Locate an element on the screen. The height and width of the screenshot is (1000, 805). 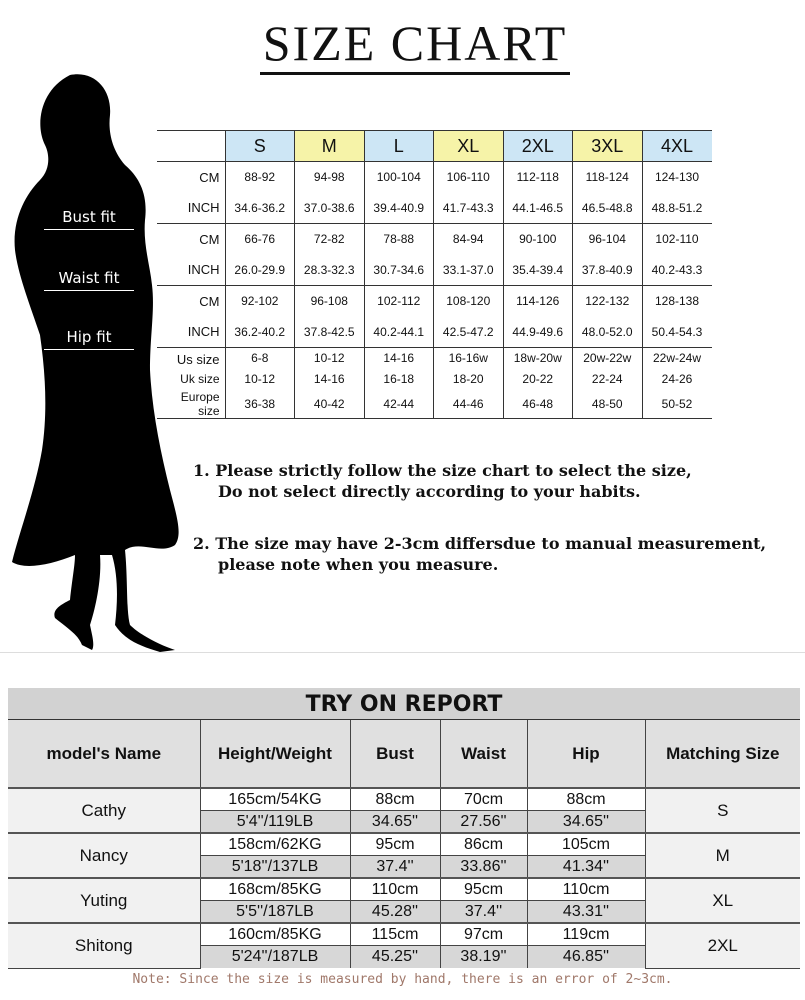
waist-fit-label: Waist fit is located at coordinates (89, 280).